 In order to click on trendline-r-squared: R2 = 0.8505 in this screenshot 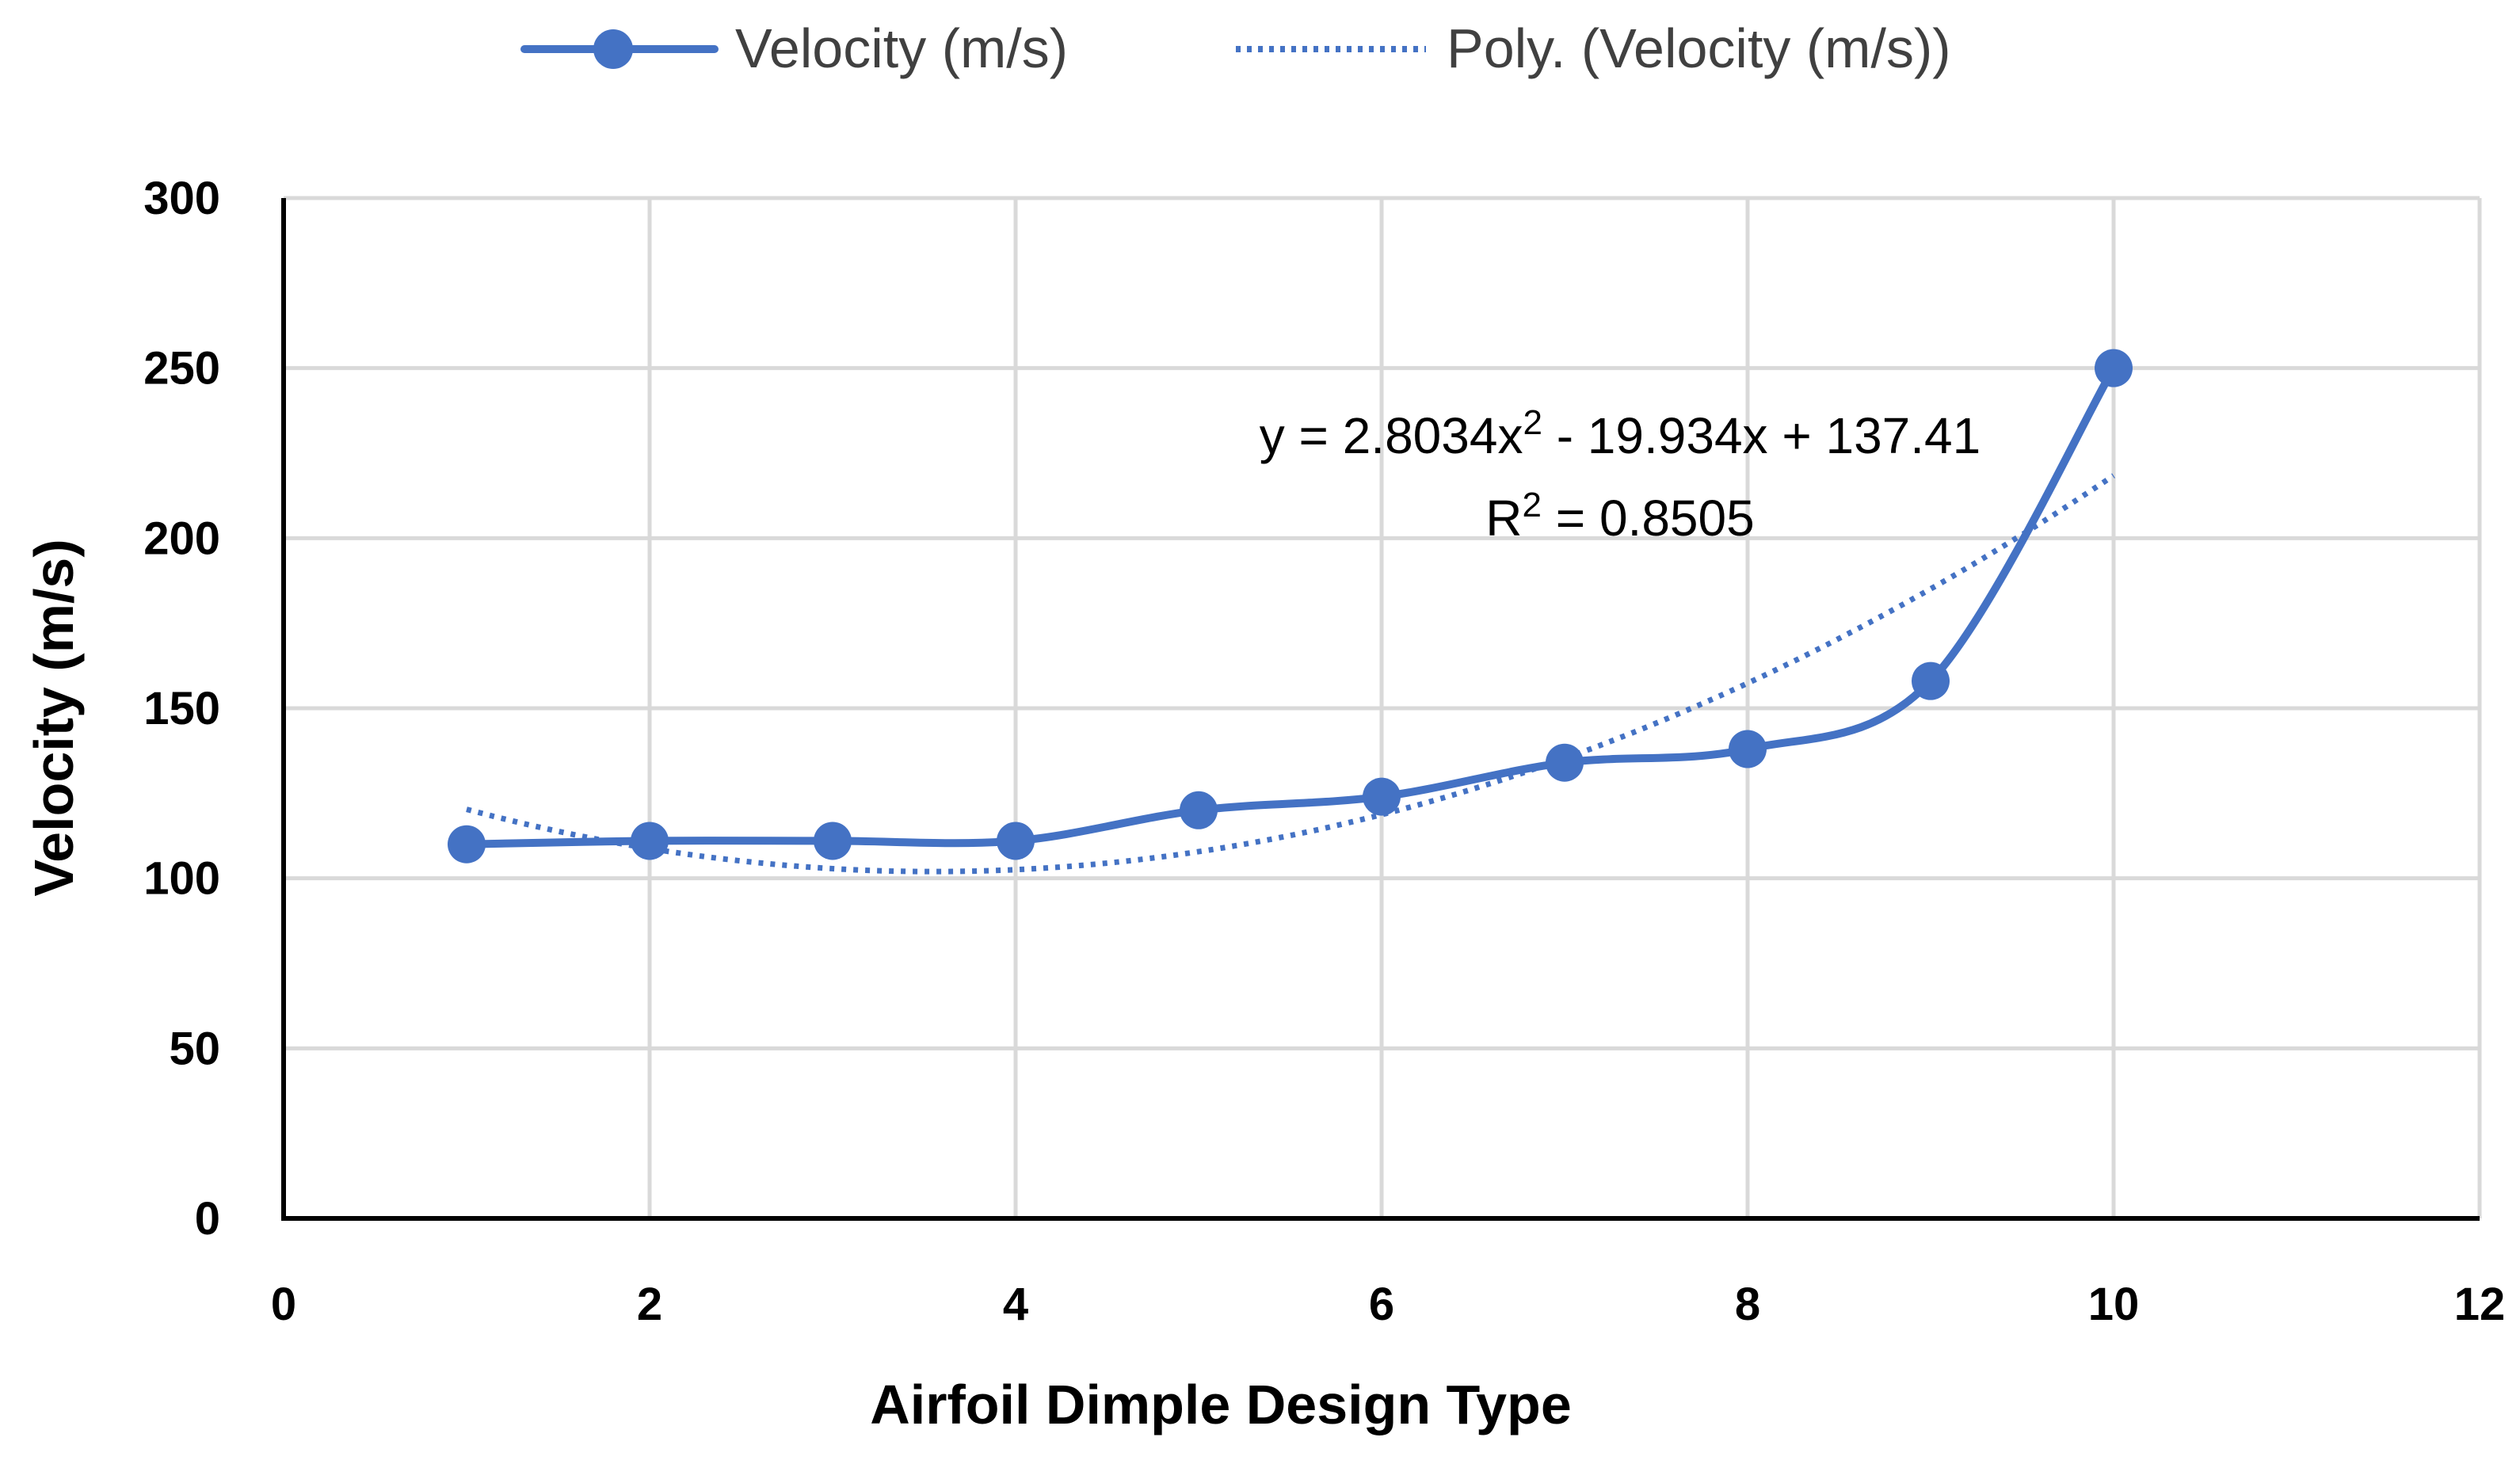, I will do `click(1619, 517)`.